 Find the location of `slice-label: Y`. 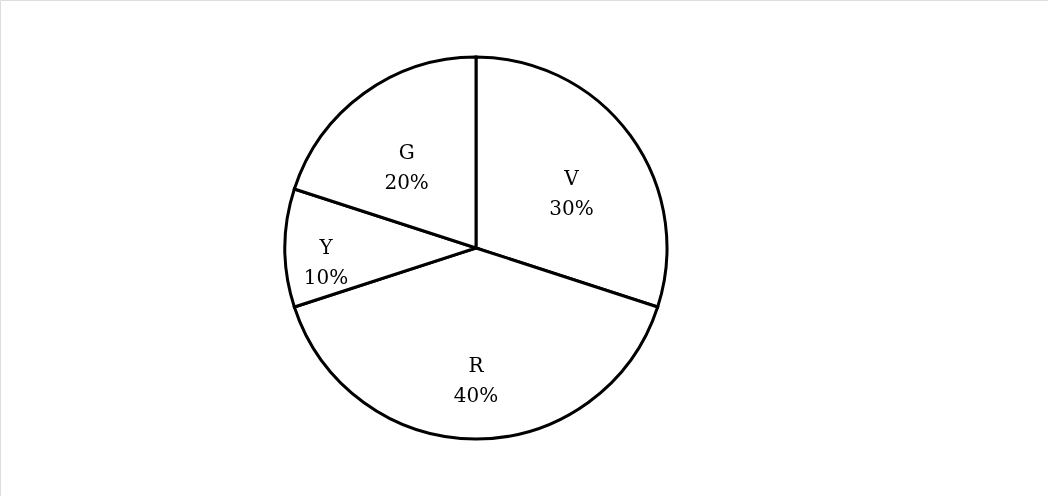

slice-label: Y is located at coordinates (326, 247).